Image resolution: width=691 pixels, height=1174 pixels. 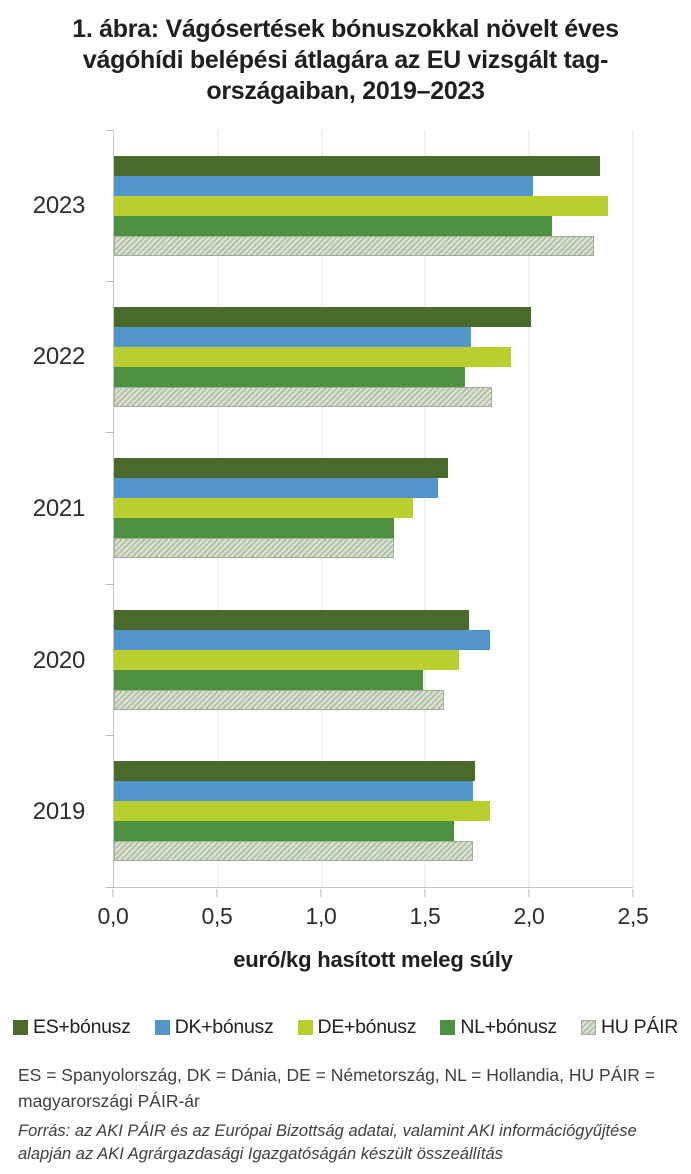 I want to click on x-tick-label: 0,0, so click(x=113, y=916).